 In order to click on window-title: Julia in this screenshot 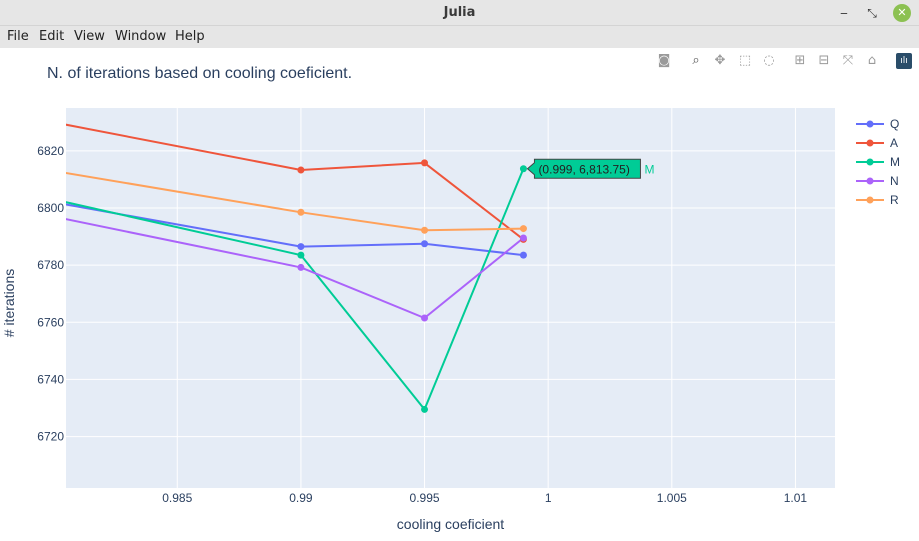, I will do `click(459, 12)`.